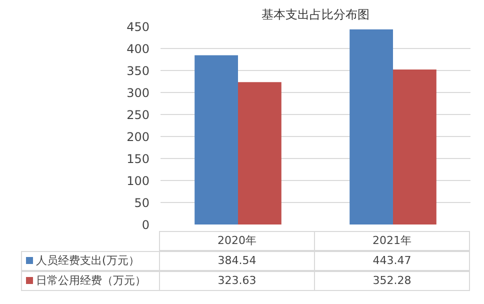 The image size is (484, 304). What do you see at coordinates (90, 261) in the screenshot?
I see `legend-label: 人员经费支出(万元）` at bounding box center [90, 261].